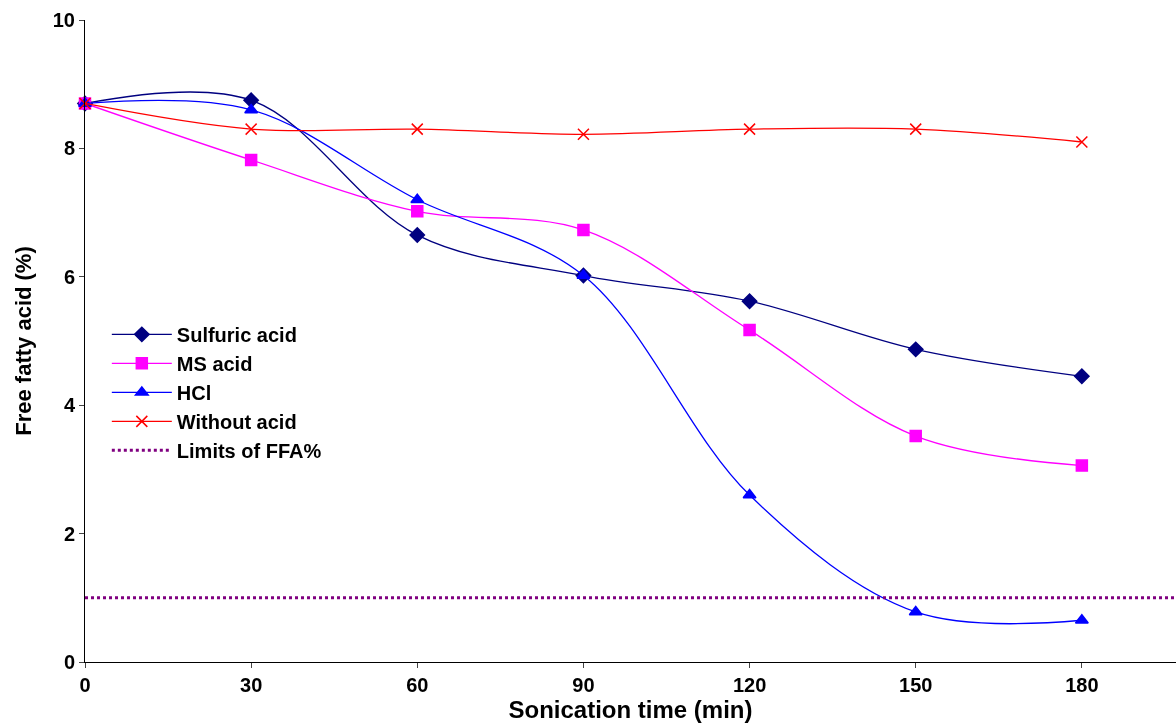 Image resolution: width=1176 pixels, height=727 pixels. What do you see at coordinates (214, 364) in the screenshot?
I see `legend-label: MS acid` at bounding box center [214, 364].